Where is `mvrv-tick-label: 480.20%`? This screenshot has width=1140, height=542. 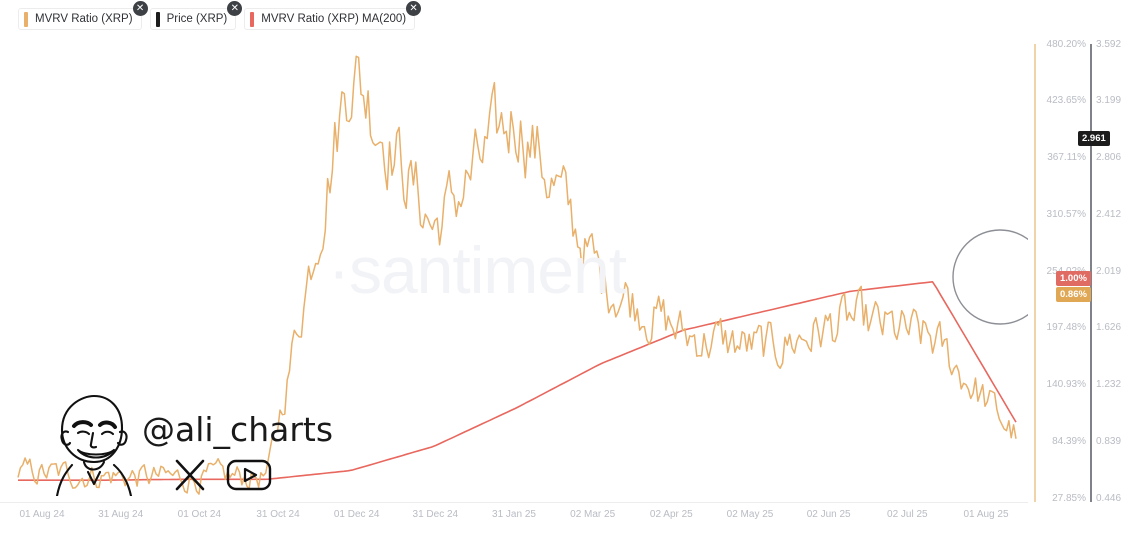
mvrv-tick-label: 480.20% is located at coordinates (1066, 44).